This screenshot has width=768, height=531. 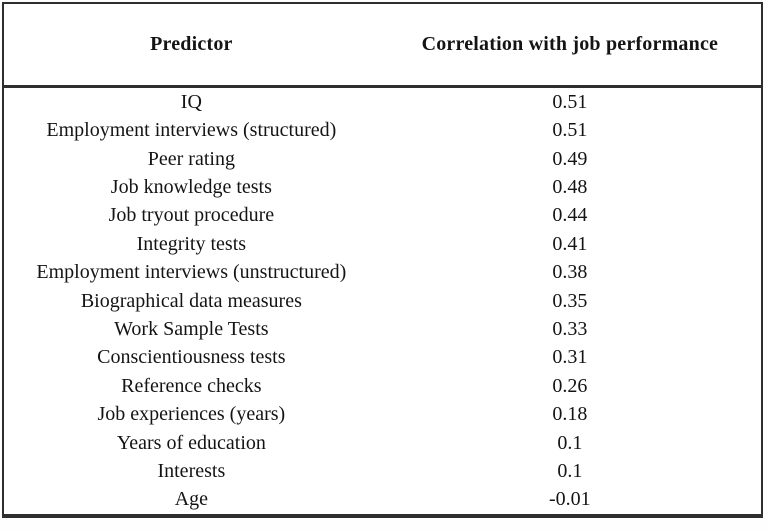 What do you see at coordinates (191, 442) in the screenshot?
I see `predictor-cell: Years of education` at bounding box center [191, 442].